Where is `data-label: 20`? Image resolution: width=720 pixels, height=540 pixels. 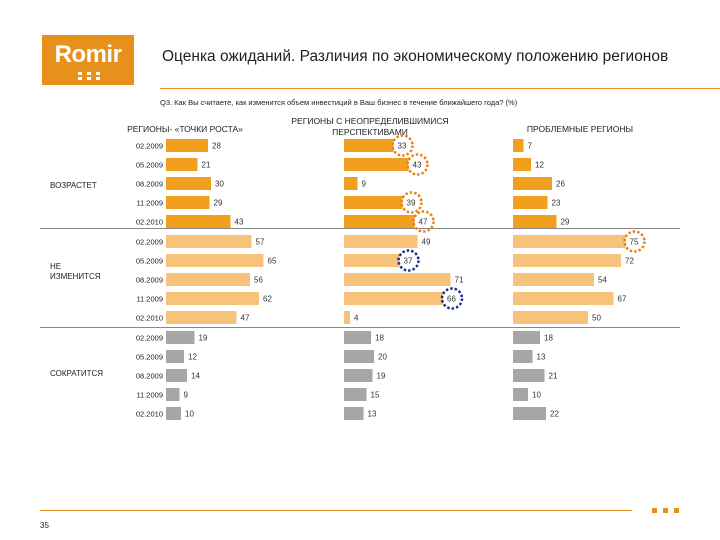
data-label: 20 is located at coordinates (382, 357).